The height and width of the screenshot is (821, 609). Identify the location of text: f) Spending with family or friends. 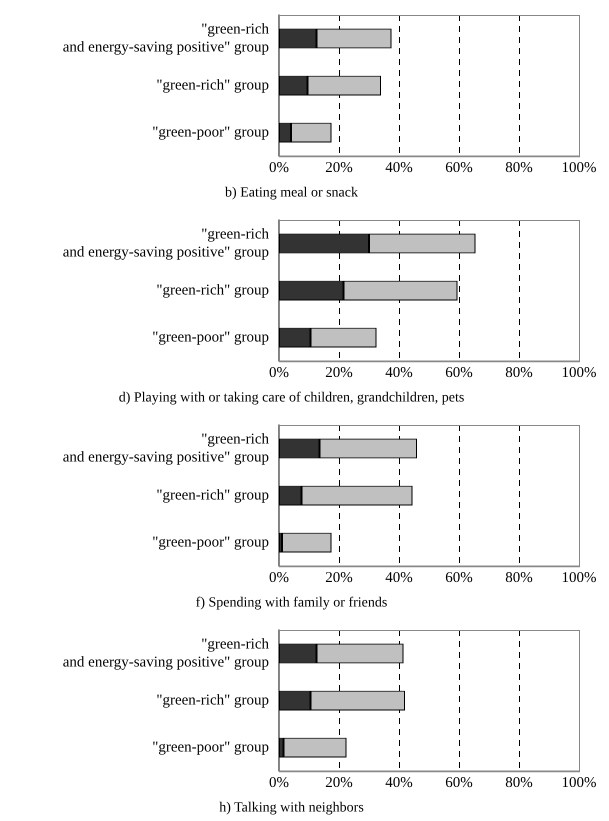
(292, 602).